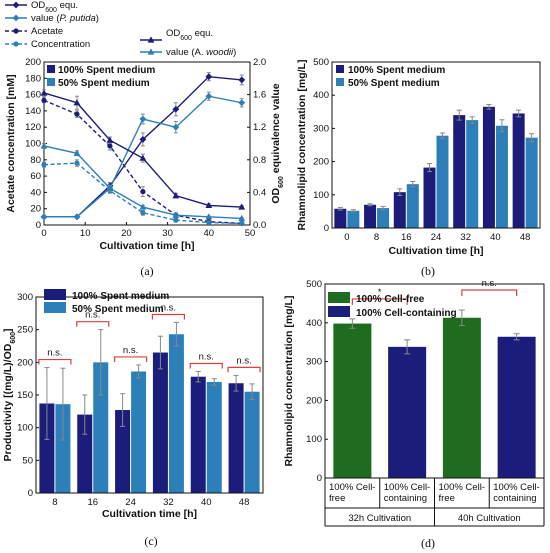 This screenshot has height=553, width=550. Describe the element at coordinates (250, 233) in the screenshot. I see `a-x-tick-label: 50` at that location.